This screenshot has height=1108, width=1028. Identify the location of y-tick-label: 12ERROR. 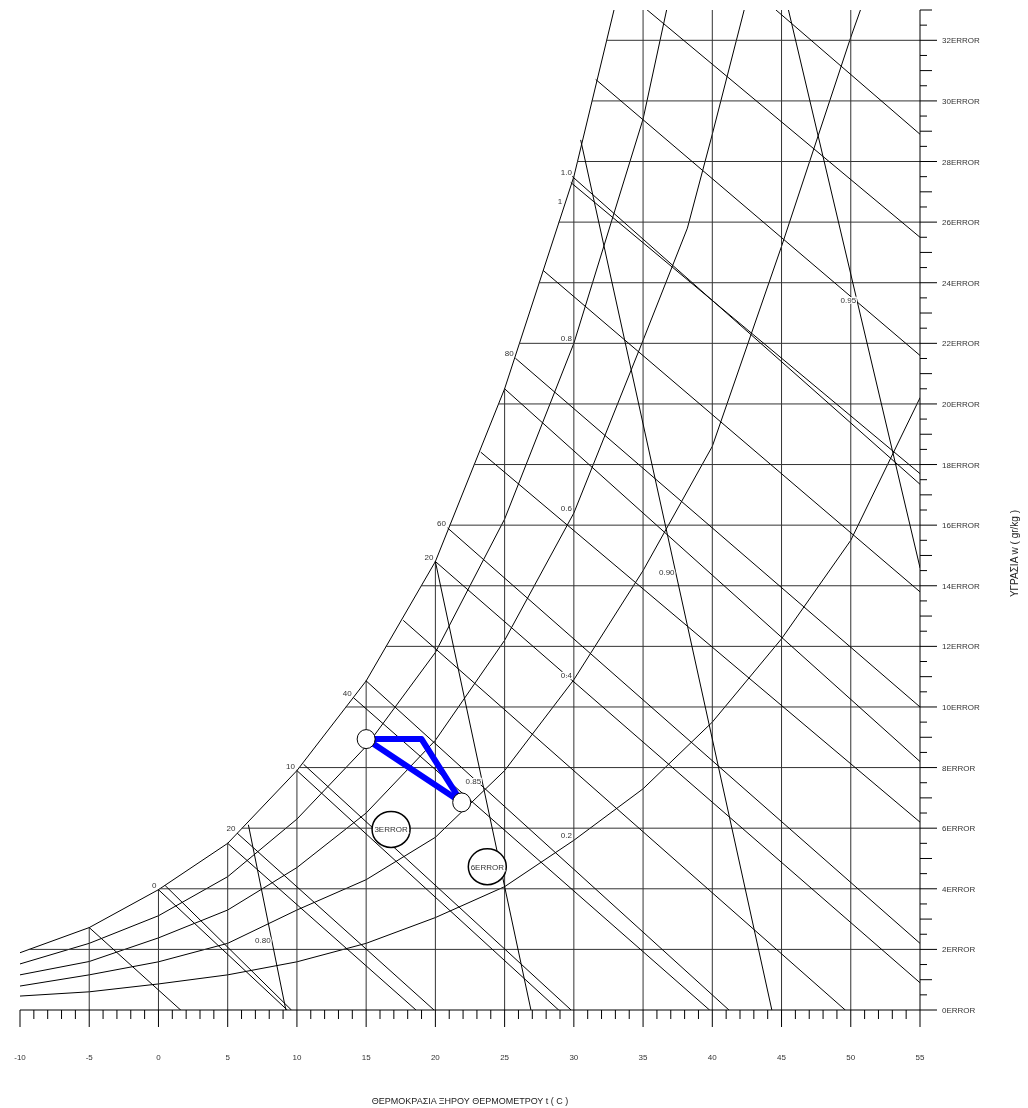
(961, 647).